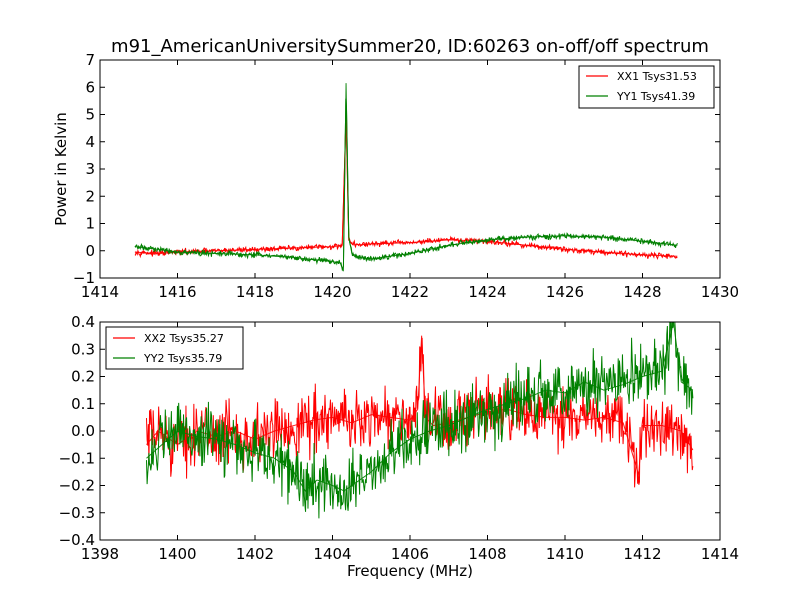 The image size is (800, 600). I want to click on bottom-x-tick-label: 1398, so click(100, 554).